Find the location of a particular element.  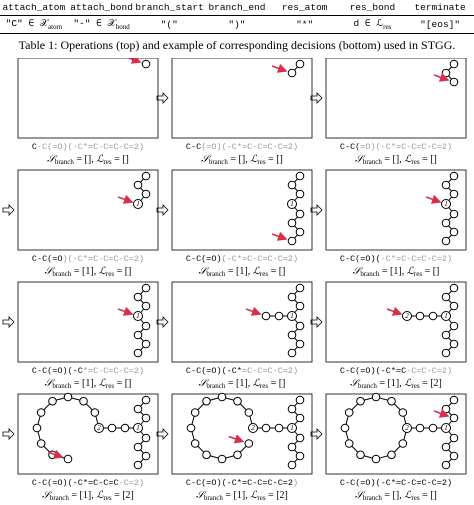

smiles-done: C-C(=O is located at coordinates (47, 259).